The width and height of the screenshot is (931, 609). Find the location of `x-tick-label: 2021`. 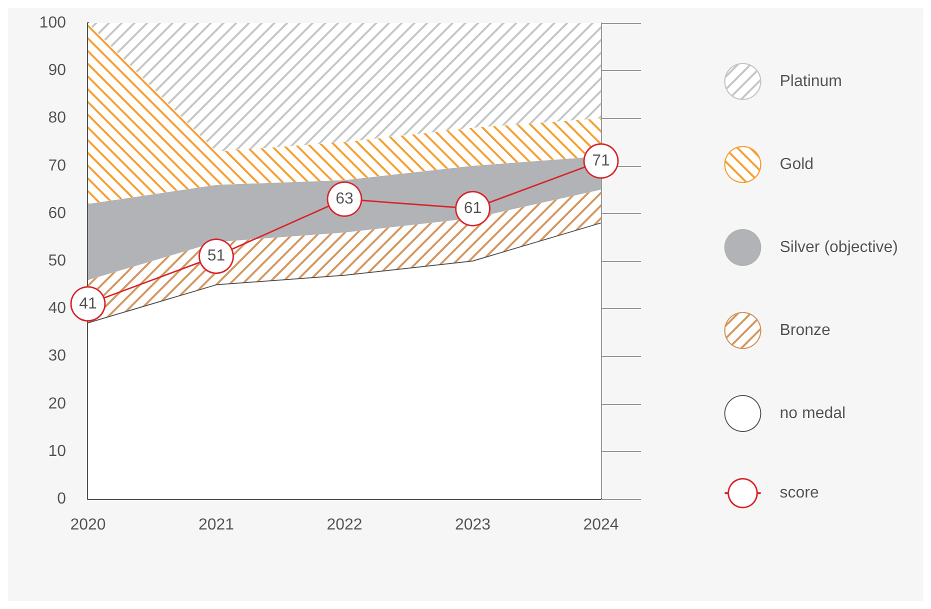

x-tick-label: 2021 is located at coordinates (216, 525).